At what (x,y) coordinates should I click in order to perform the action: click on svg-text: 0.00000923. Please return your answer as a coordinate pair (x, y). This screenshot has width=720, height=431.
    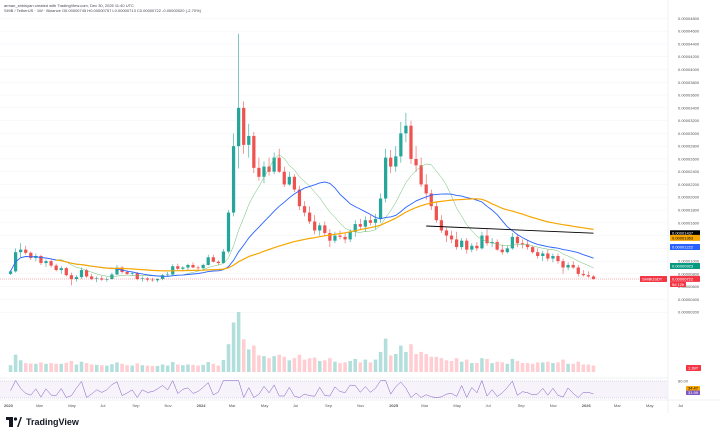
    Looking at the image, I should click on (683, 266).